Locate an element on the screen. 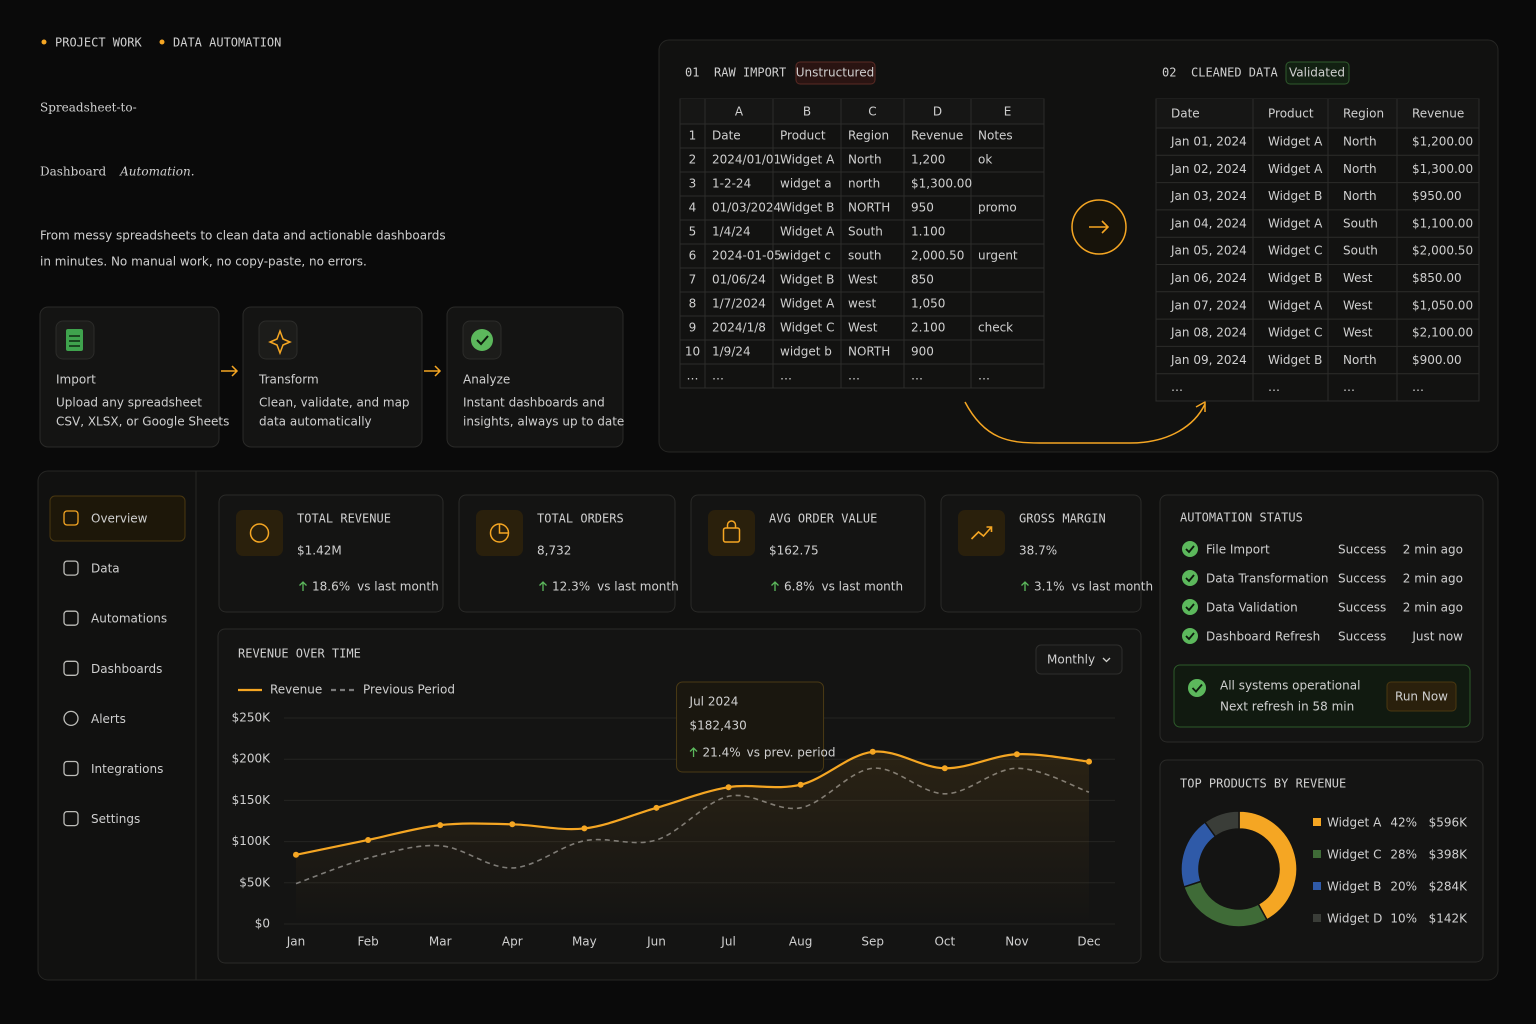 This screenshot has width=1536, height=1024. status-state: Success is located at coordinates (1362, 608).